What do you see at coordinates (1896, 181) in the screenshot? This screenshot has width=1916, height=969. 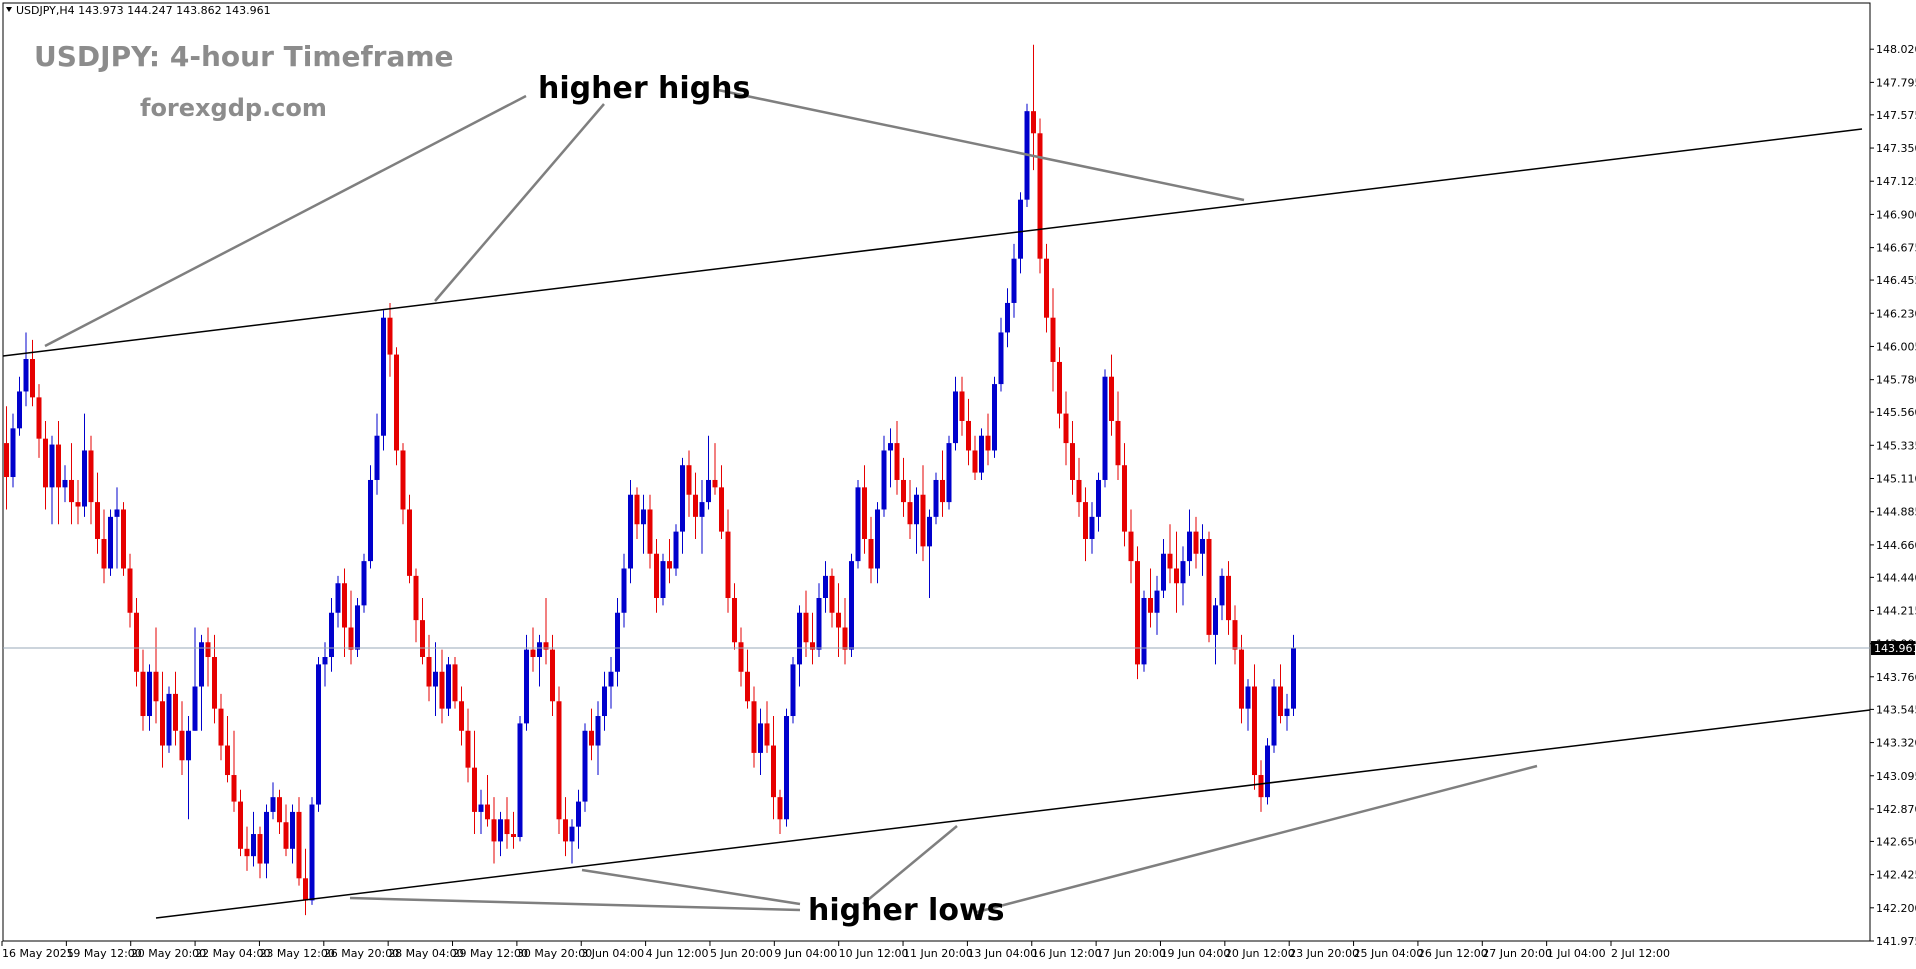 I see `price-tick-label: 147.125` at bounding box center [1896, 181].